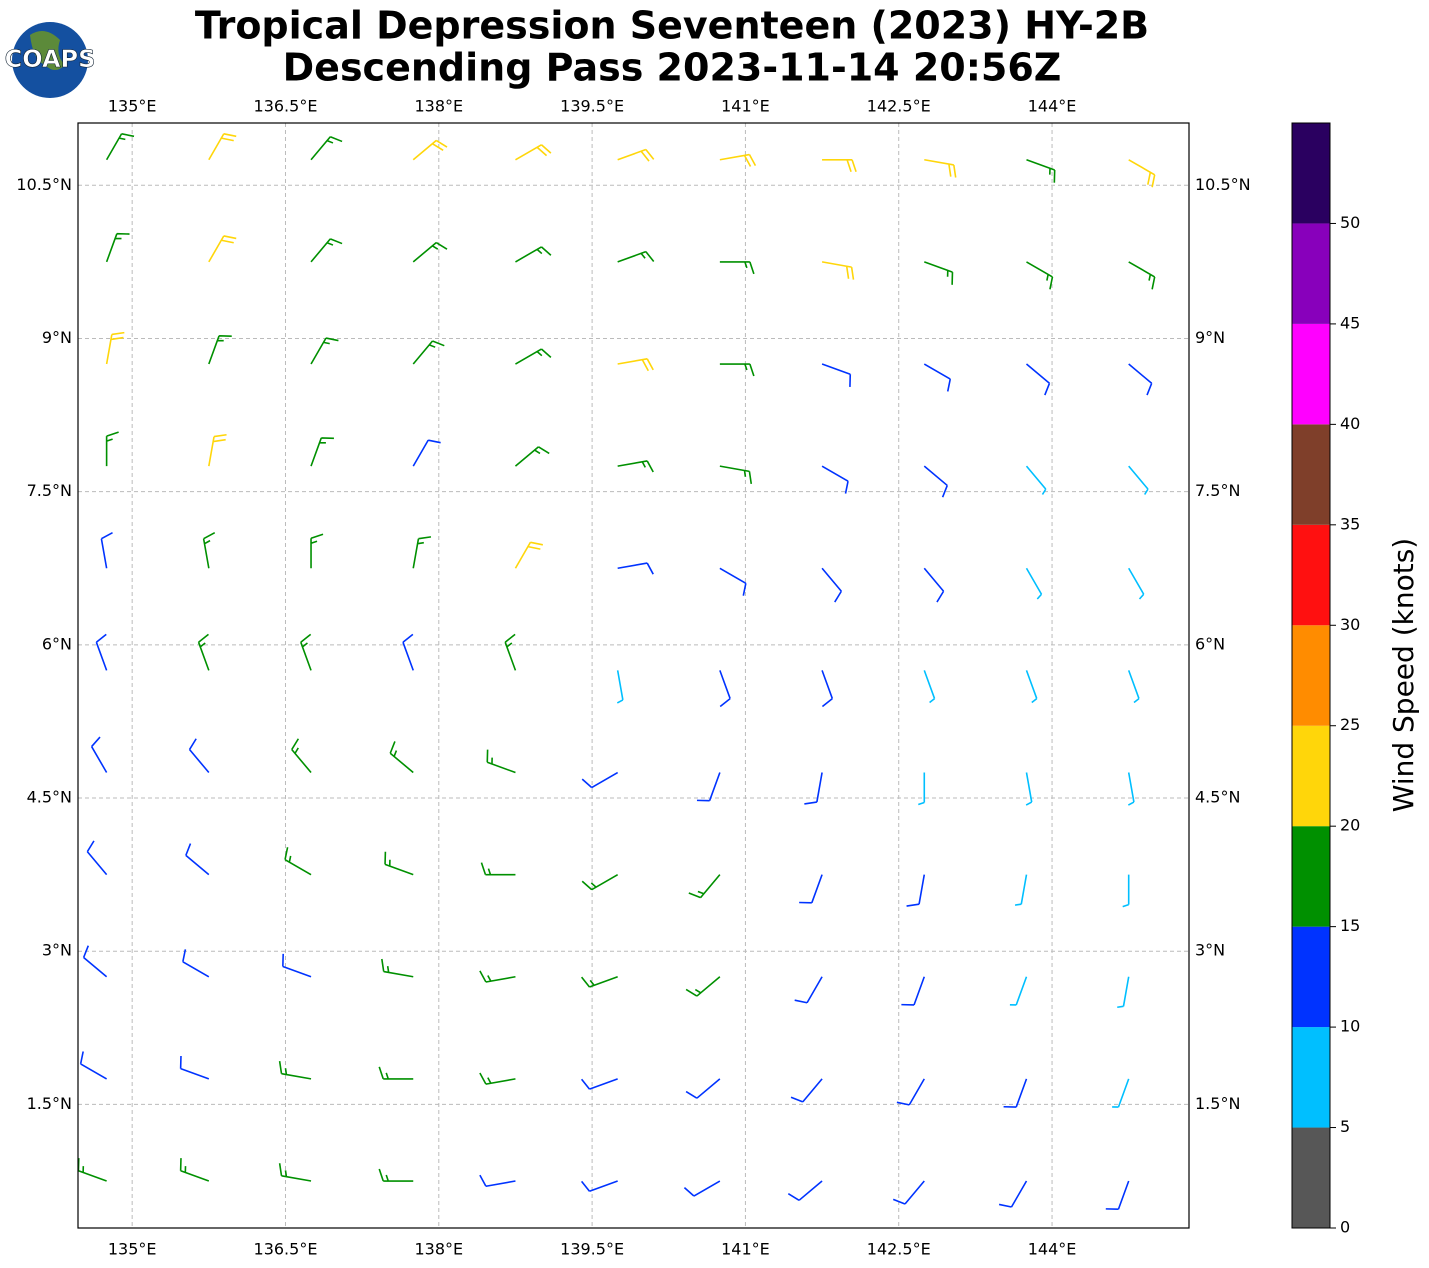 This screenshot has width=1429, height=1268. I want to click on x-tick-label-top: 138°E, so click(438, 106).